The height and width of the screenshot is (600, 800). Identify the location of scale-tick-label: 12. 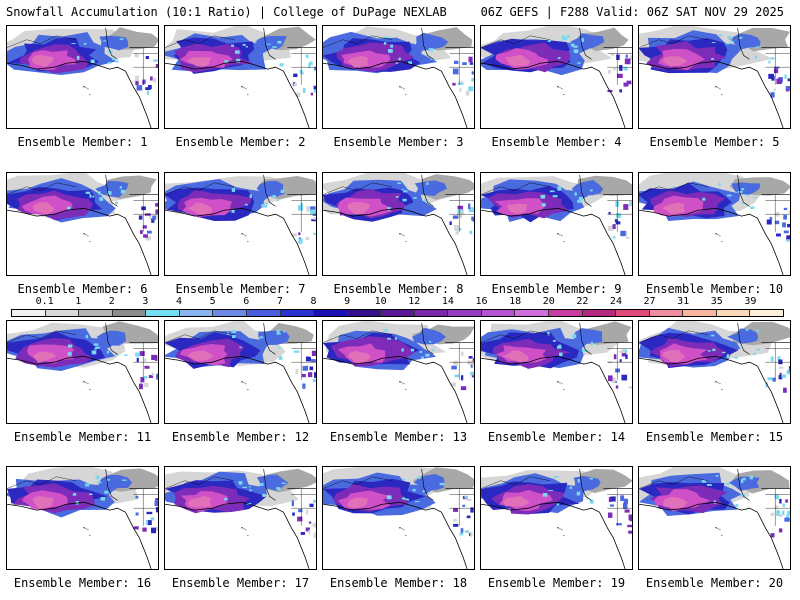
(414, 301).